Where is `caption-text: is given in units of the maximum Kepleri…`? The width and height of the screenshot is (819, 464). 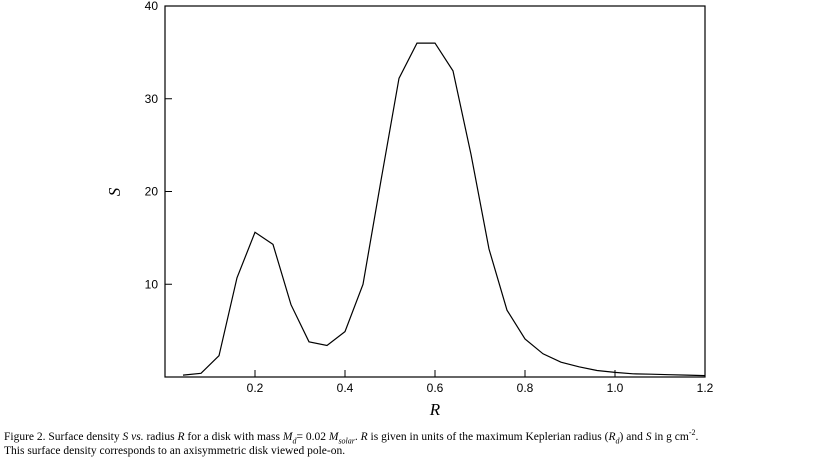
caption-text: is given in units of the maximum Kepleri… is located at coordinates (488, 437).